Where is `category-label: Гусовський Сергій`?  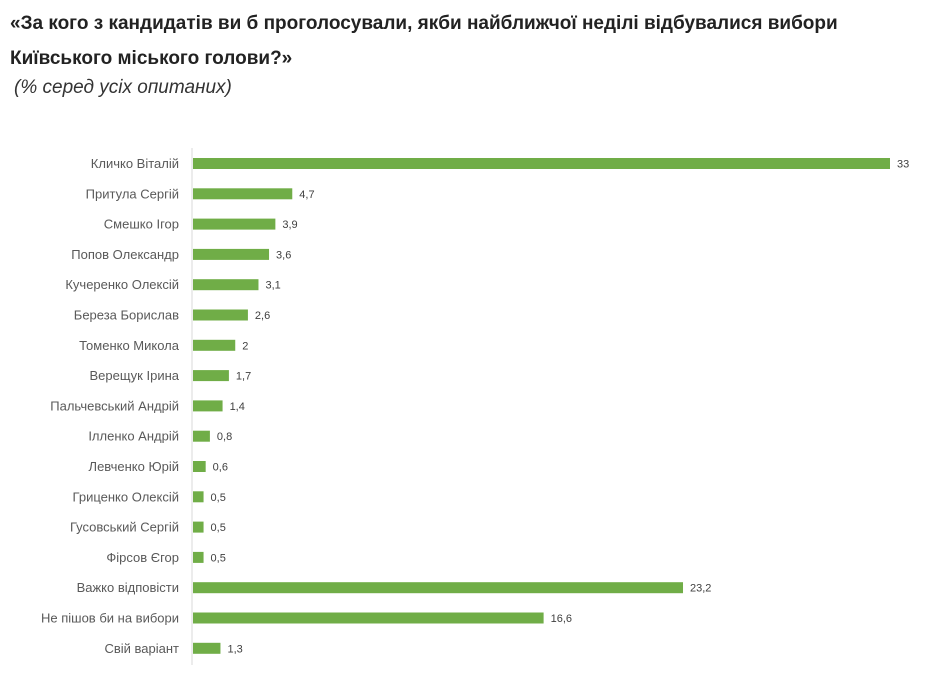 category-label: Гусовський Сергій is located at coordinates (124, 527).